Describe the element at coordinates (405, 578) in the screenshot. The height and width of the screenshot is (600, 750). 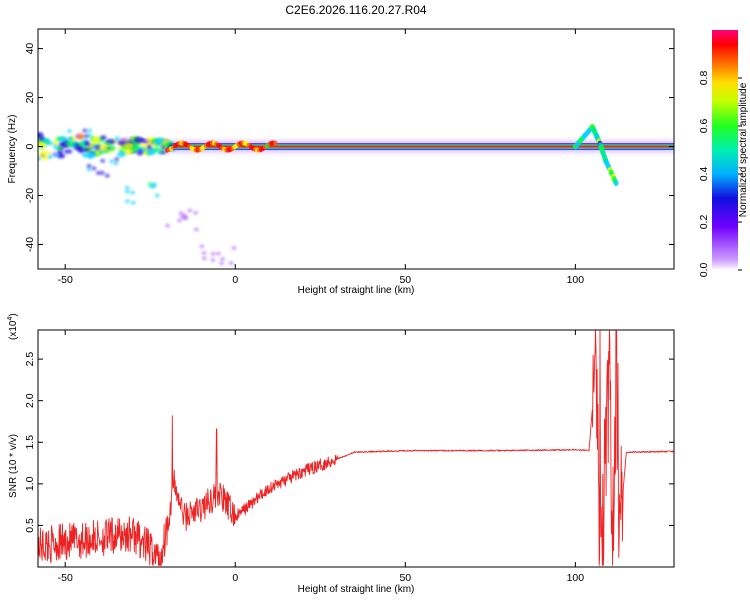
I see `snr-x-tick-label: 50` at that location.